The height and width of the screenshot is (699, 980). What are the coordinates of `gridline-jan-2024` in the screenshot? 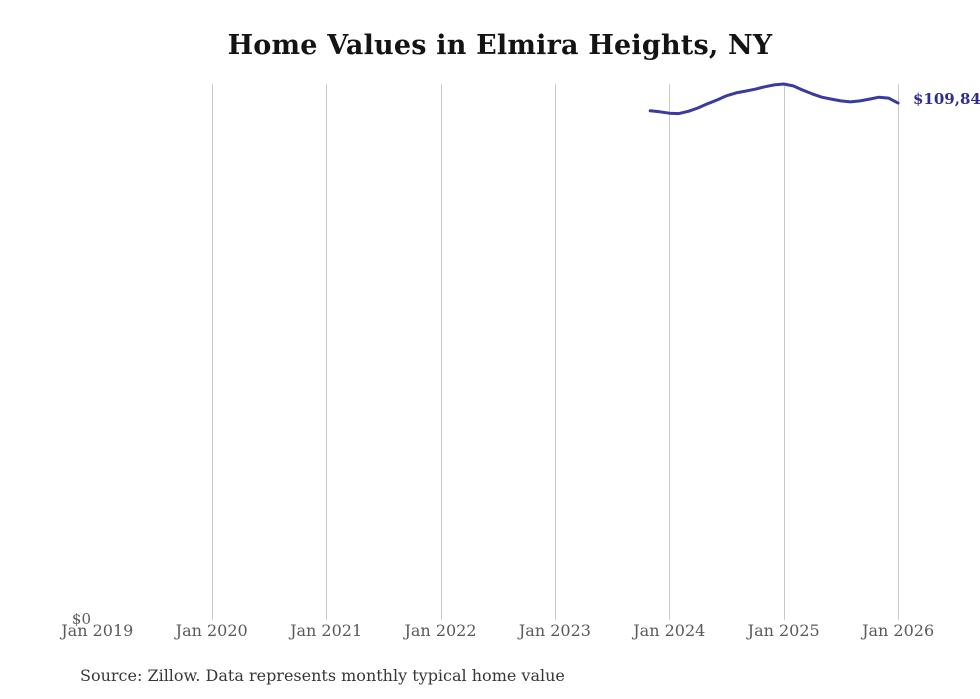 It's located at (670, 352).